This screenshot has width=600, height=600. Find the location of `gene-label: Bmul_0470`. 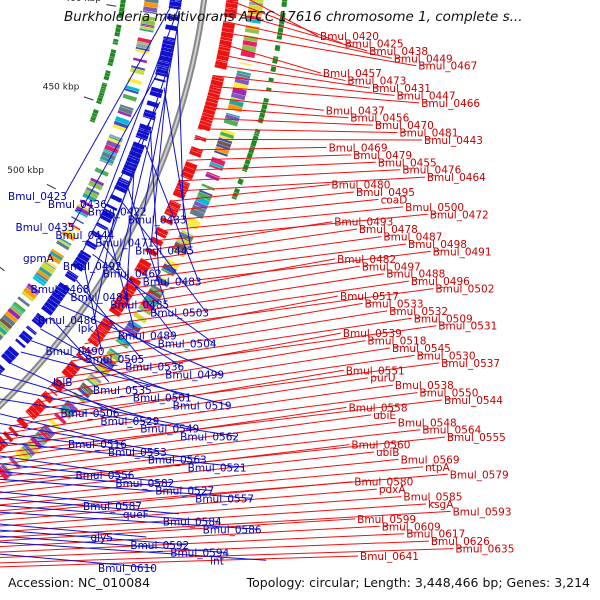

gene-label: Bmul_0470 is located at coordinates (404, 126).